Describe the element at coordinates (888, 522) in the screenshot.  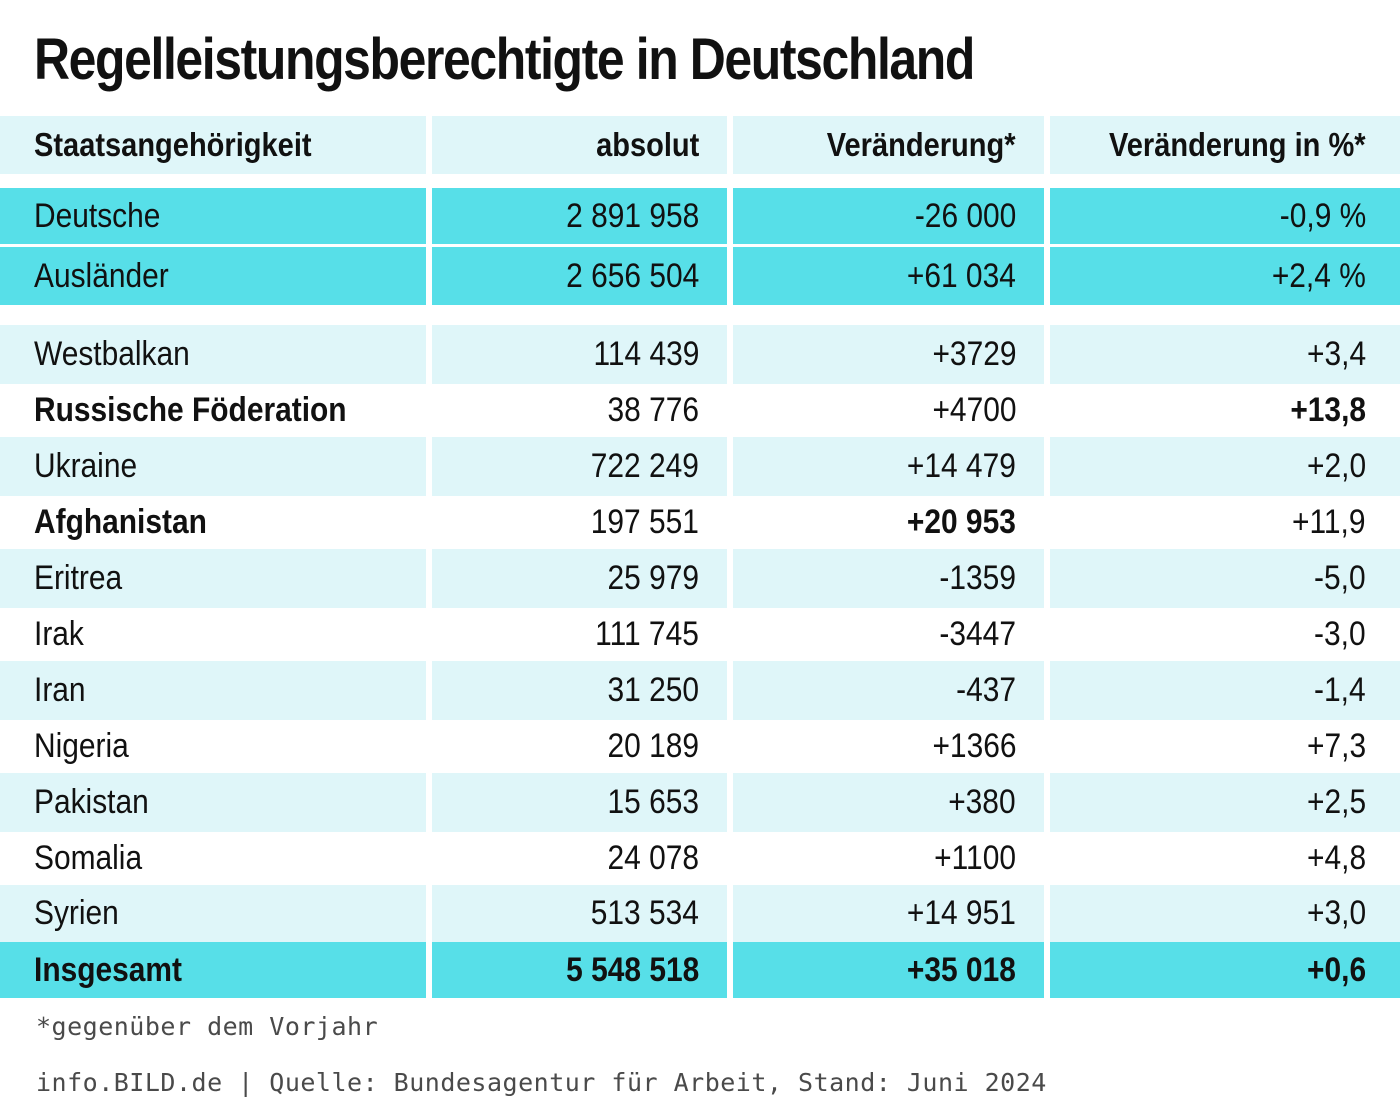
I see `cell-veraenderung: +20 953` at that location.